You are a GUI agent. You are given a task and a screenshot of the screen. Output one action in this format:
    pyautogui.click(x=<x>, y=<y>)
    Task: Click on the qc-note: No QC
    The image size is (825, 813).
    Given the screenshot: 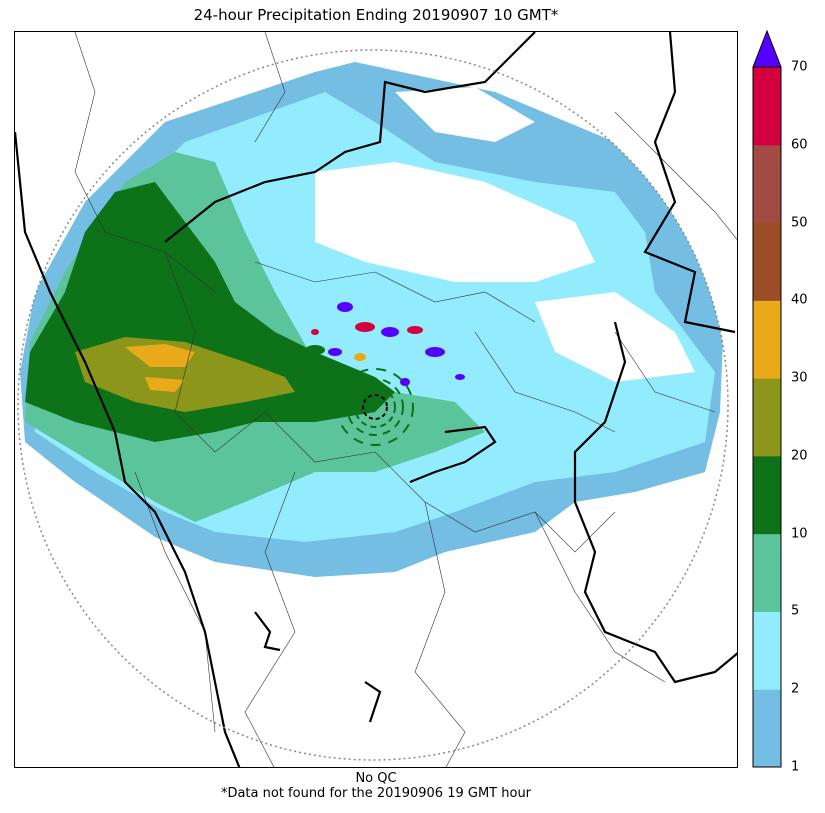 What is the action you would take?
    pyautogui.click(x=376, y=778)
    